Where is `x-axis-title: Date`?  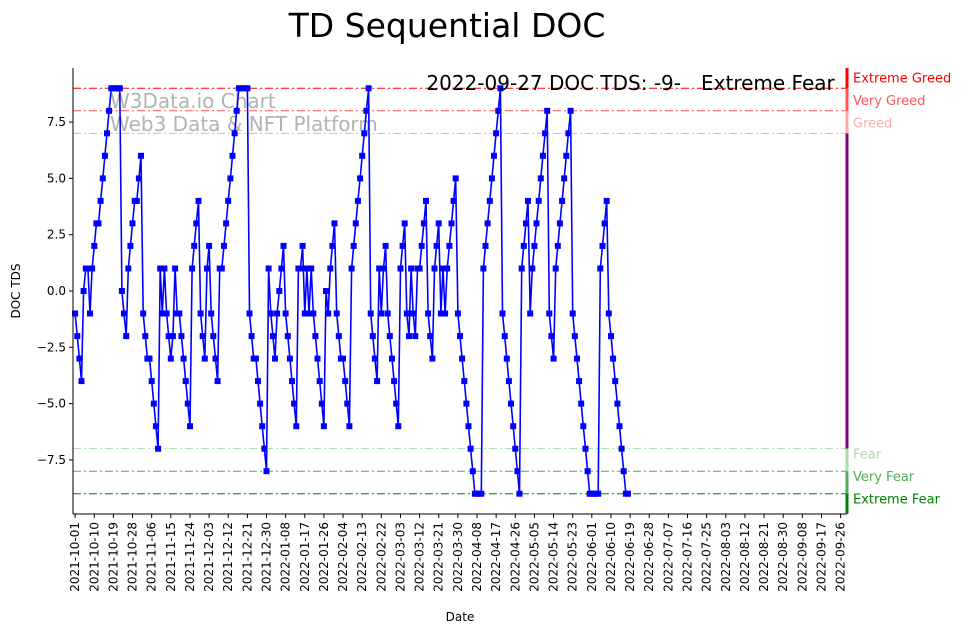
x-axis-title: Date is located at coordinates (460, 617).